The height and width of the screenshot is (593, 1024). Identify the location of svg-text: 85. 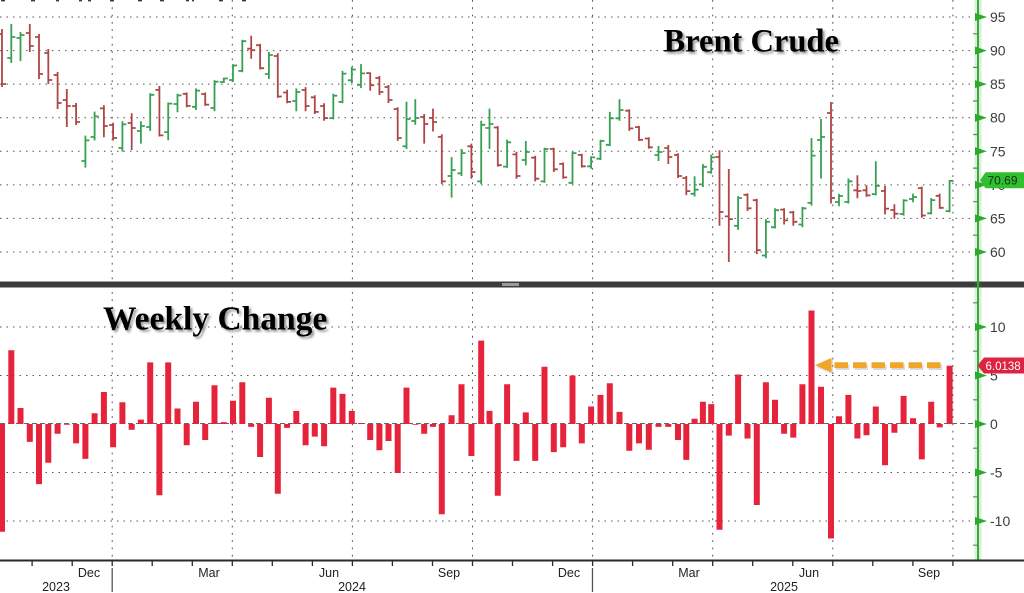
(998, 84).